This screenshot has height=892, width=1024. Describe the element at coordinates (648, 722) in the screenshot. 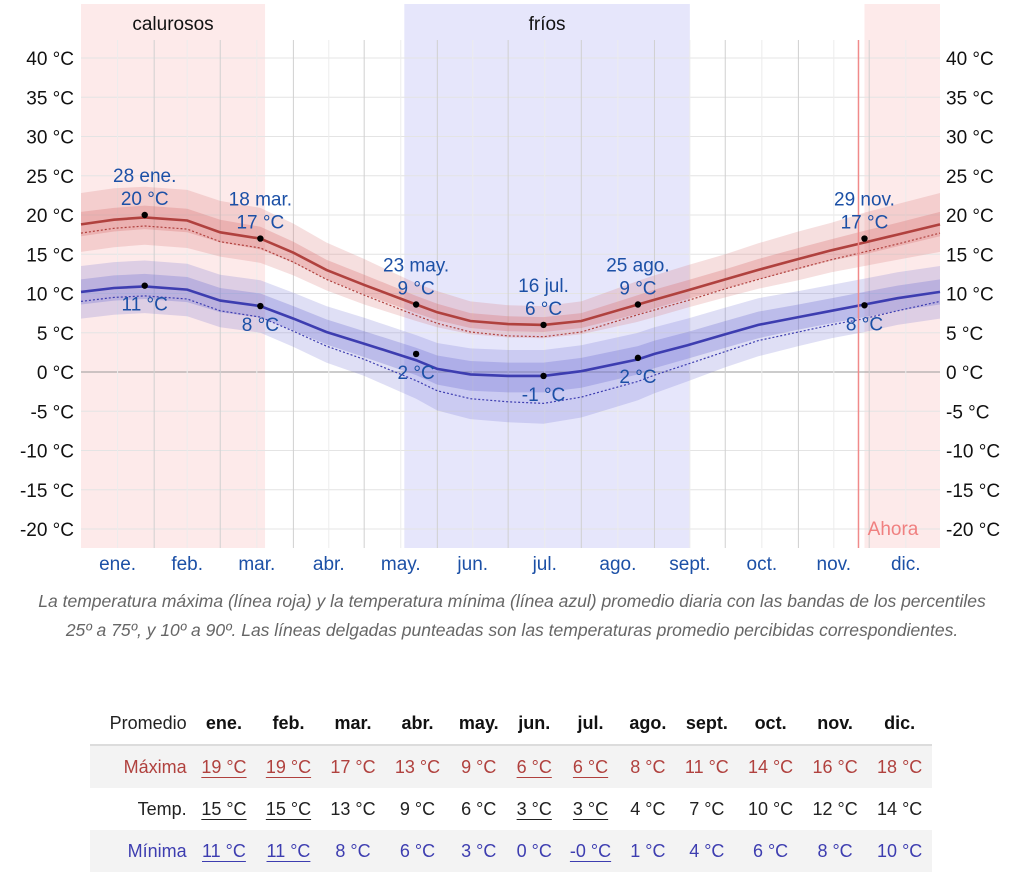

I see `month-header: ago.` at that location.